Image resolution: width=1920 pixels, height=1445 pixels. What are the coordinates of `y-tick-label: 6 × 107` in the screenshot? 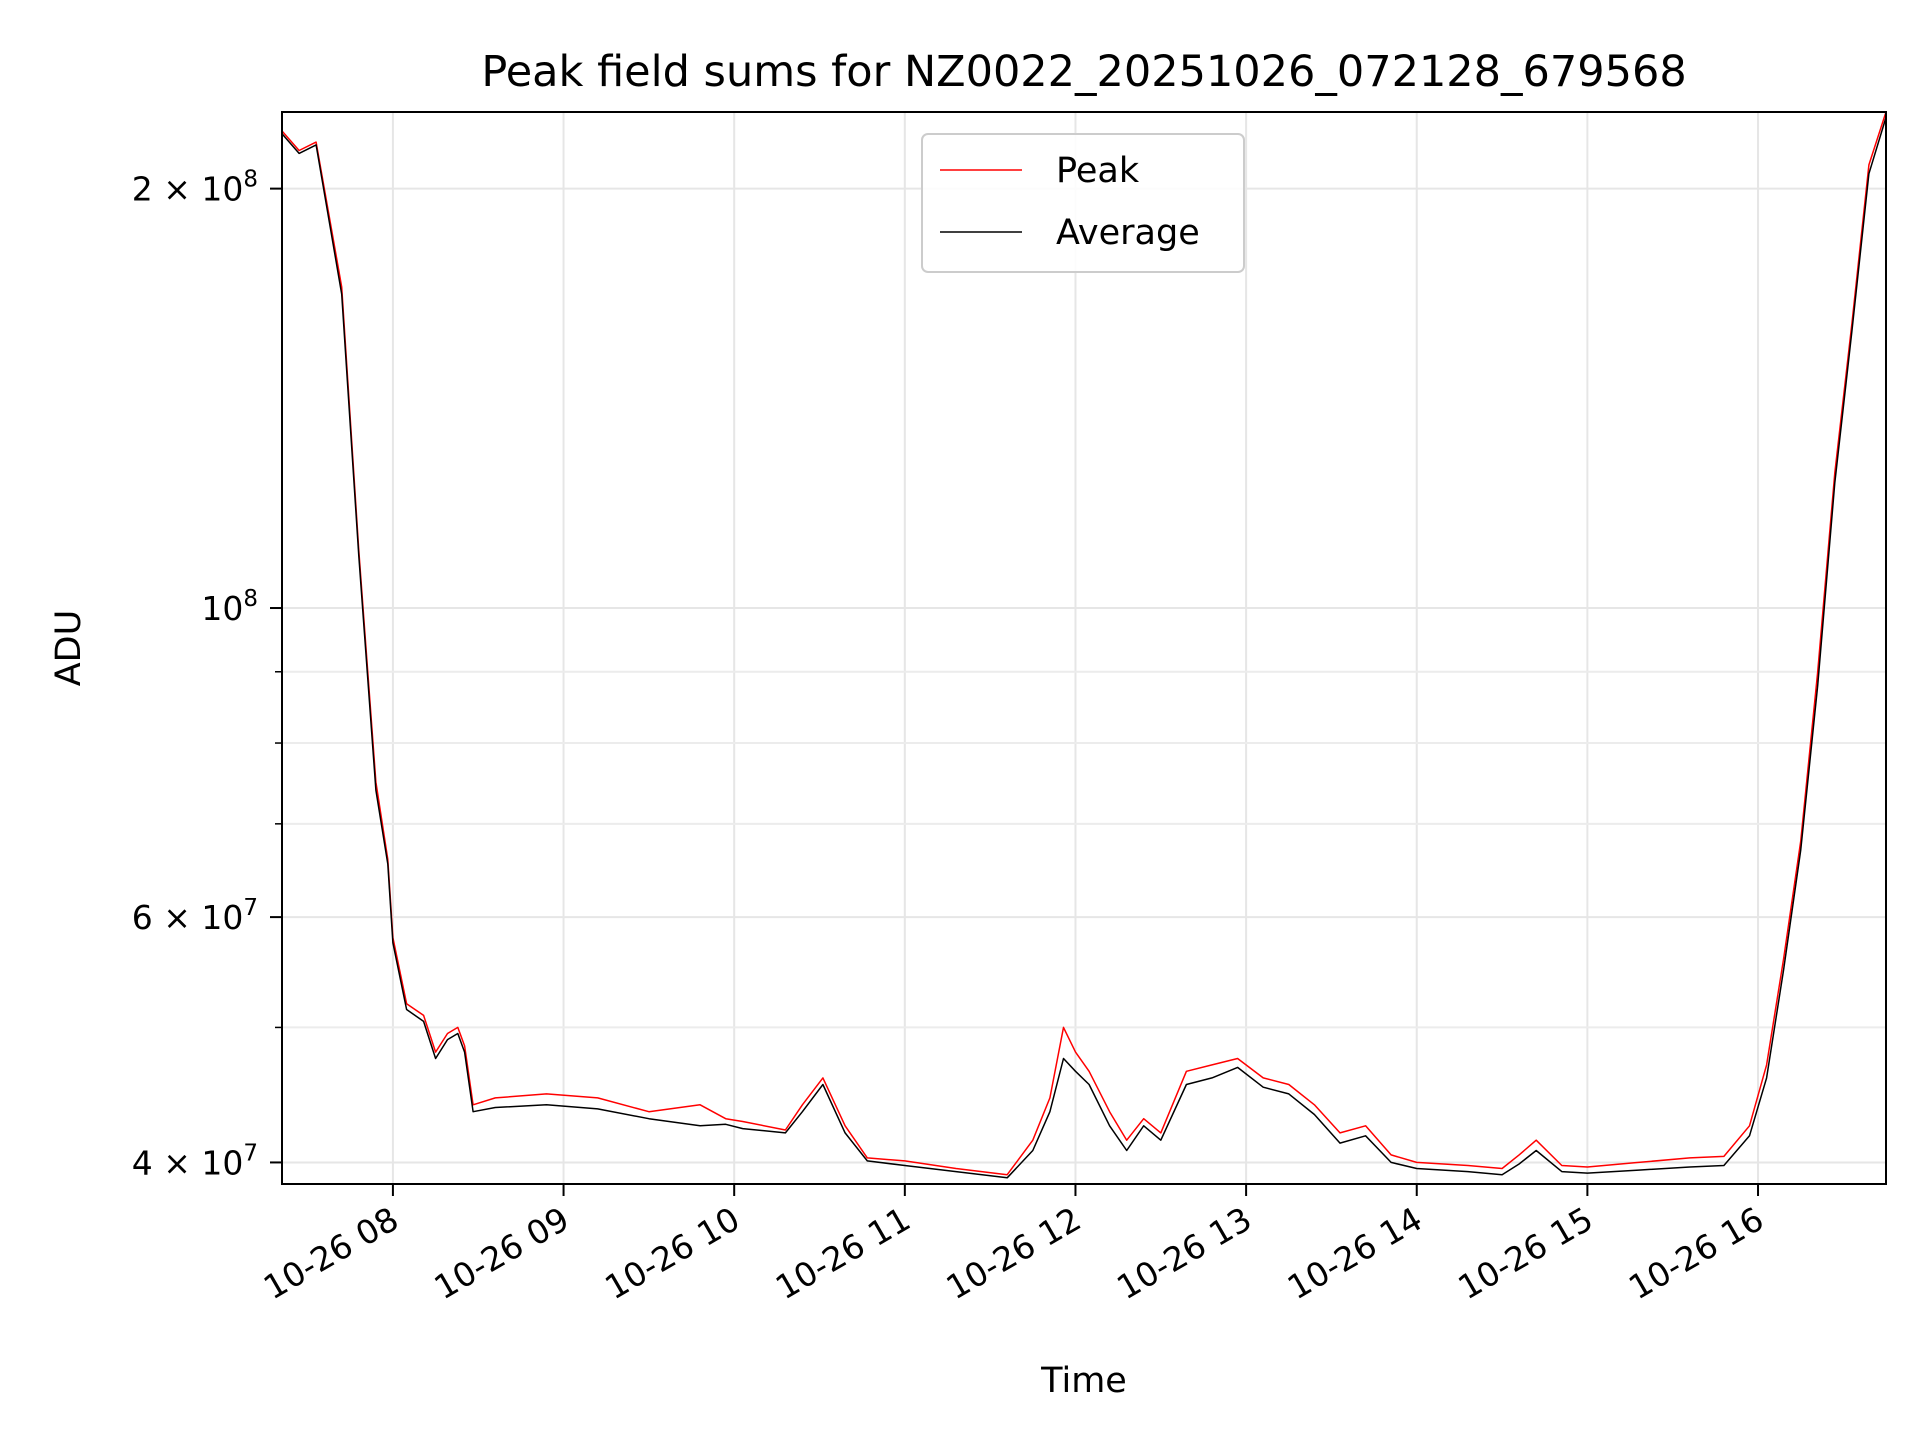 It's located at (195, 916).